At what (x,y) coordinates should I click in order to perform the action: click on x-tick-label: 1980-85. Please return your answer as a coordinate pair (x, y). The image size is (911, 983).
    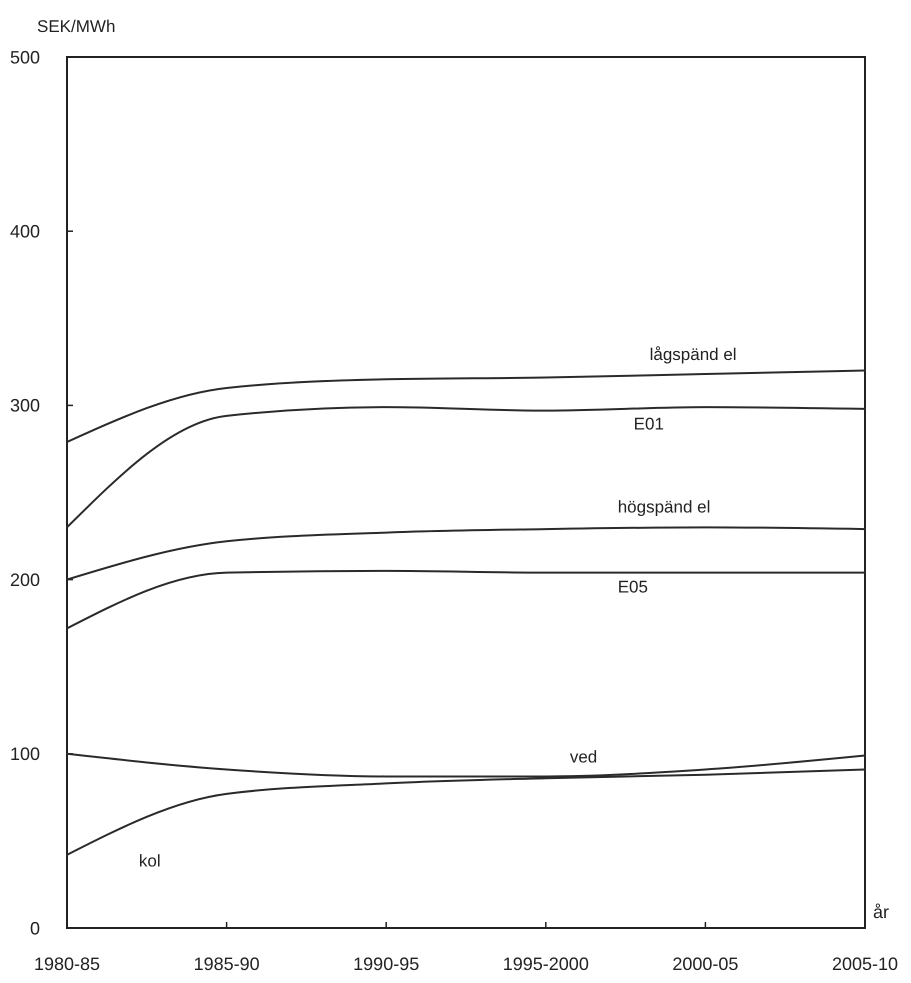
    Looking at the image, I should click on (67, 964).